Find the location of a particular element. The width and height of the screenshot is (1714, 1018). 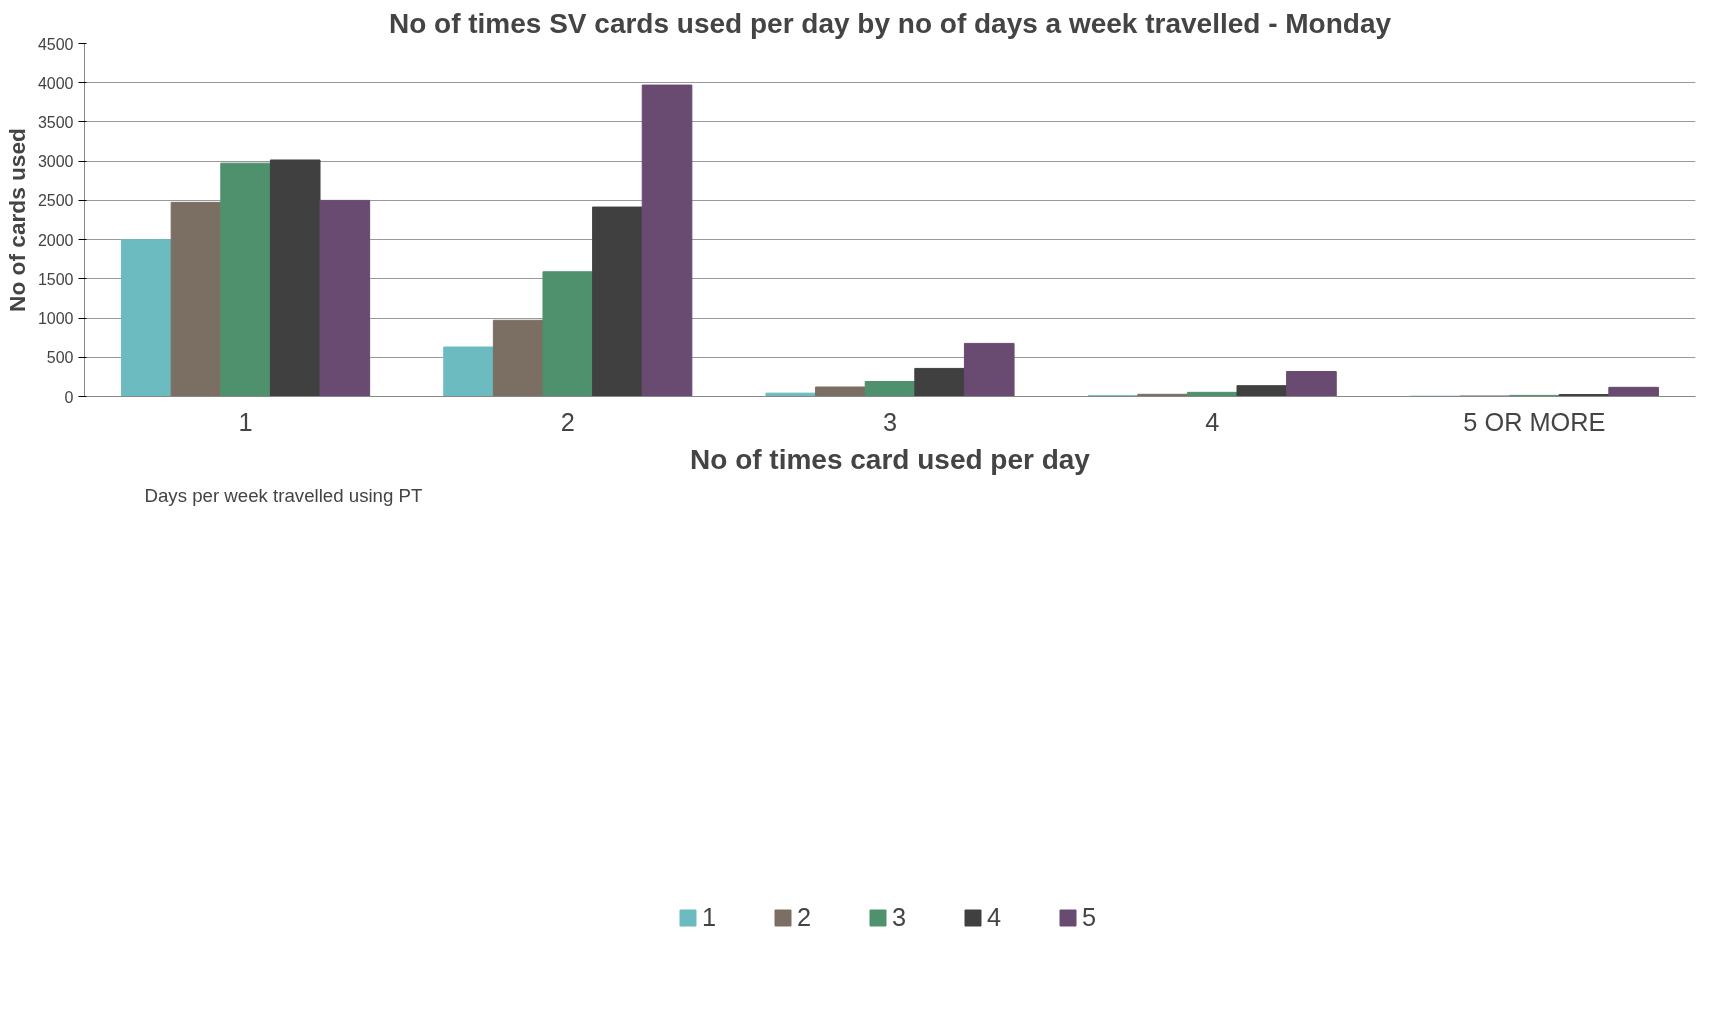

y-tick-label: 3000 is located at coordinates (55, 162).